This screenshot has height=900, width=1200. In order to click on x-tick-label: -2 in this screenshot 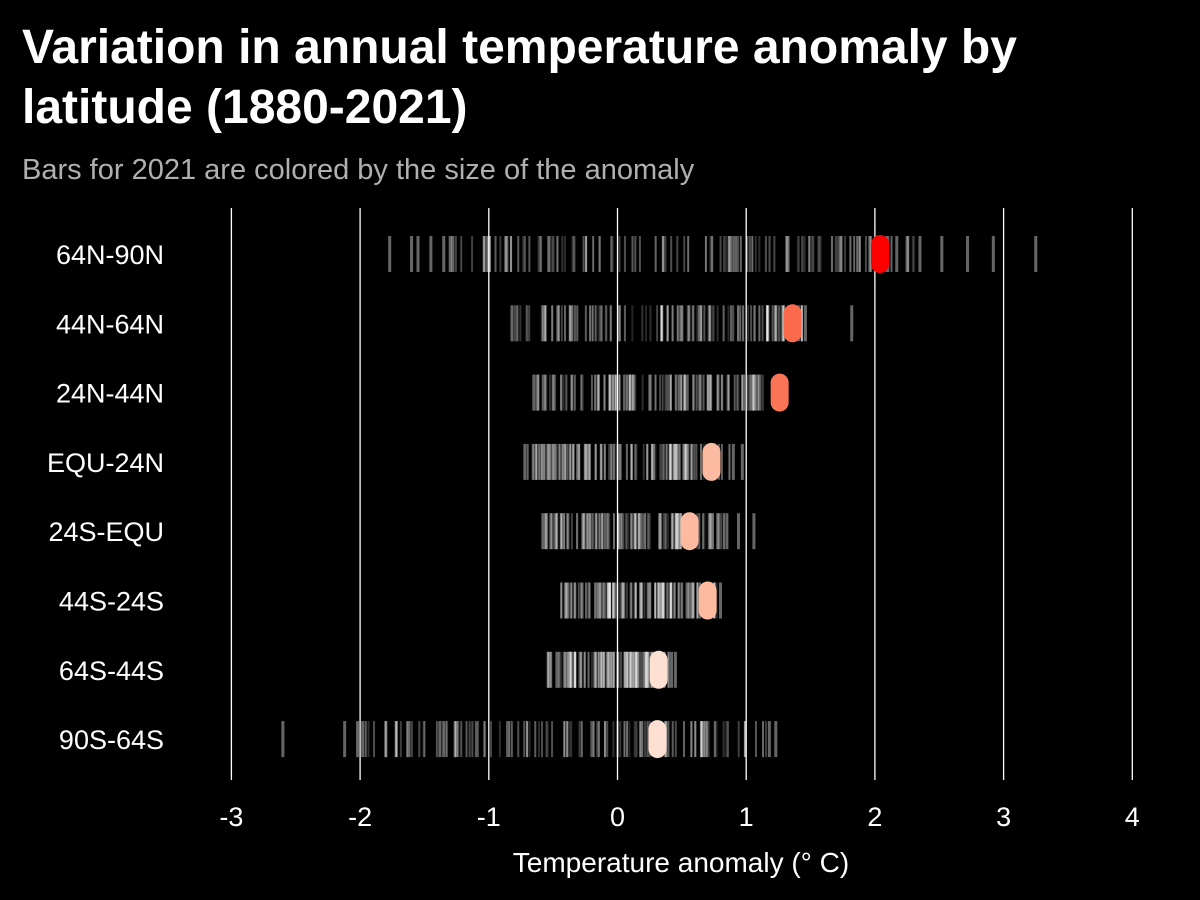, I will do `click(360, 817)`.